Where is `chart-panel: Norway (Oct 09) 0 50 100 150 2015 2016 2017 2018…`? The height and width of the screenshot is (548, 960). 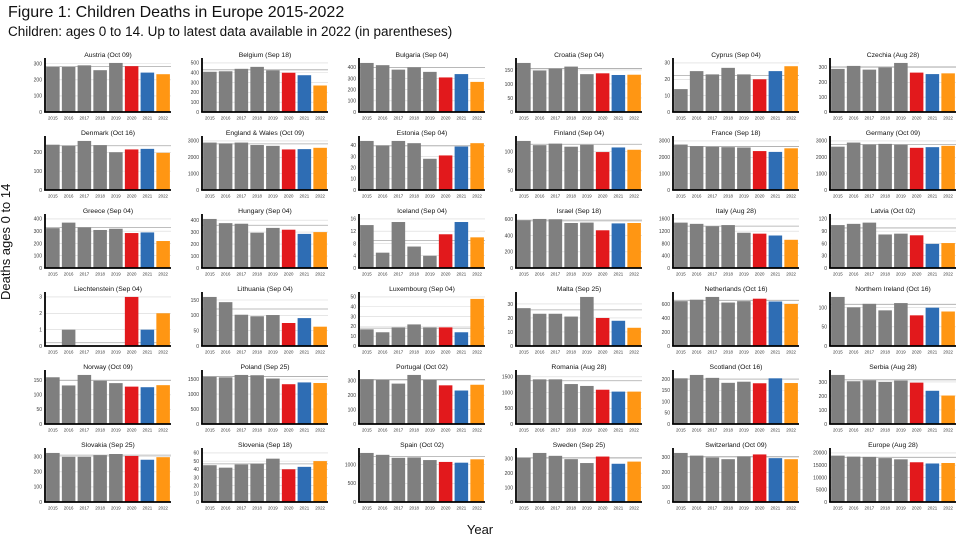 chart-panel: Norway (Oct 09) 0 50 100 150 2015 2016 2017 2018… is located at coordinates (102, 398).